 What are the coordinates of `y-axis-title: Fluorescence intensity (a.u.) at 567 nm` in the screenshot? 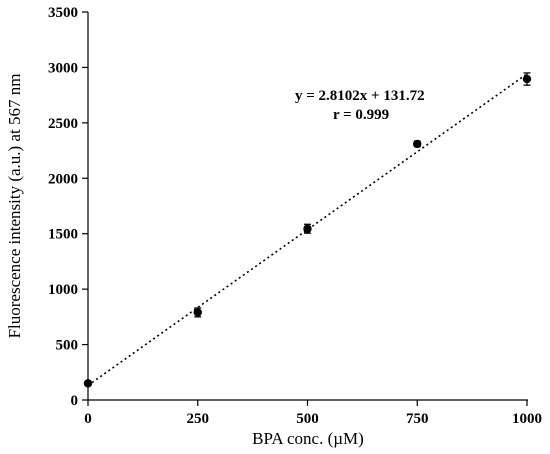 It's located at (14, 206).